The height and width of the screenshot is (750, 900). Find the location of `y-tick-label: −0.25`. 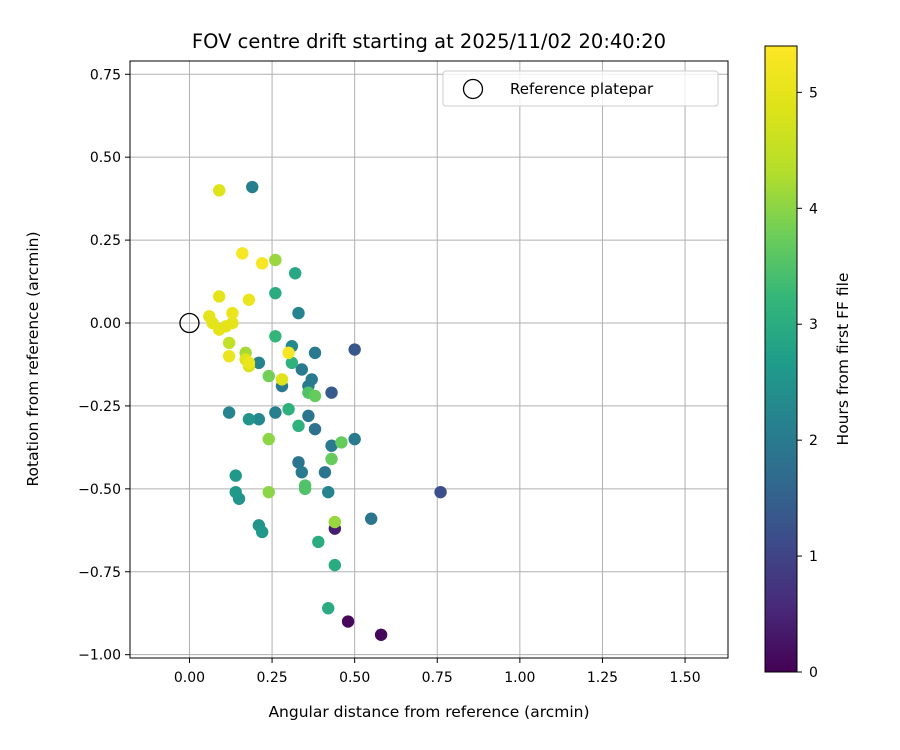

y-tick-label: −0.25 is located at coordinates (99, 407).